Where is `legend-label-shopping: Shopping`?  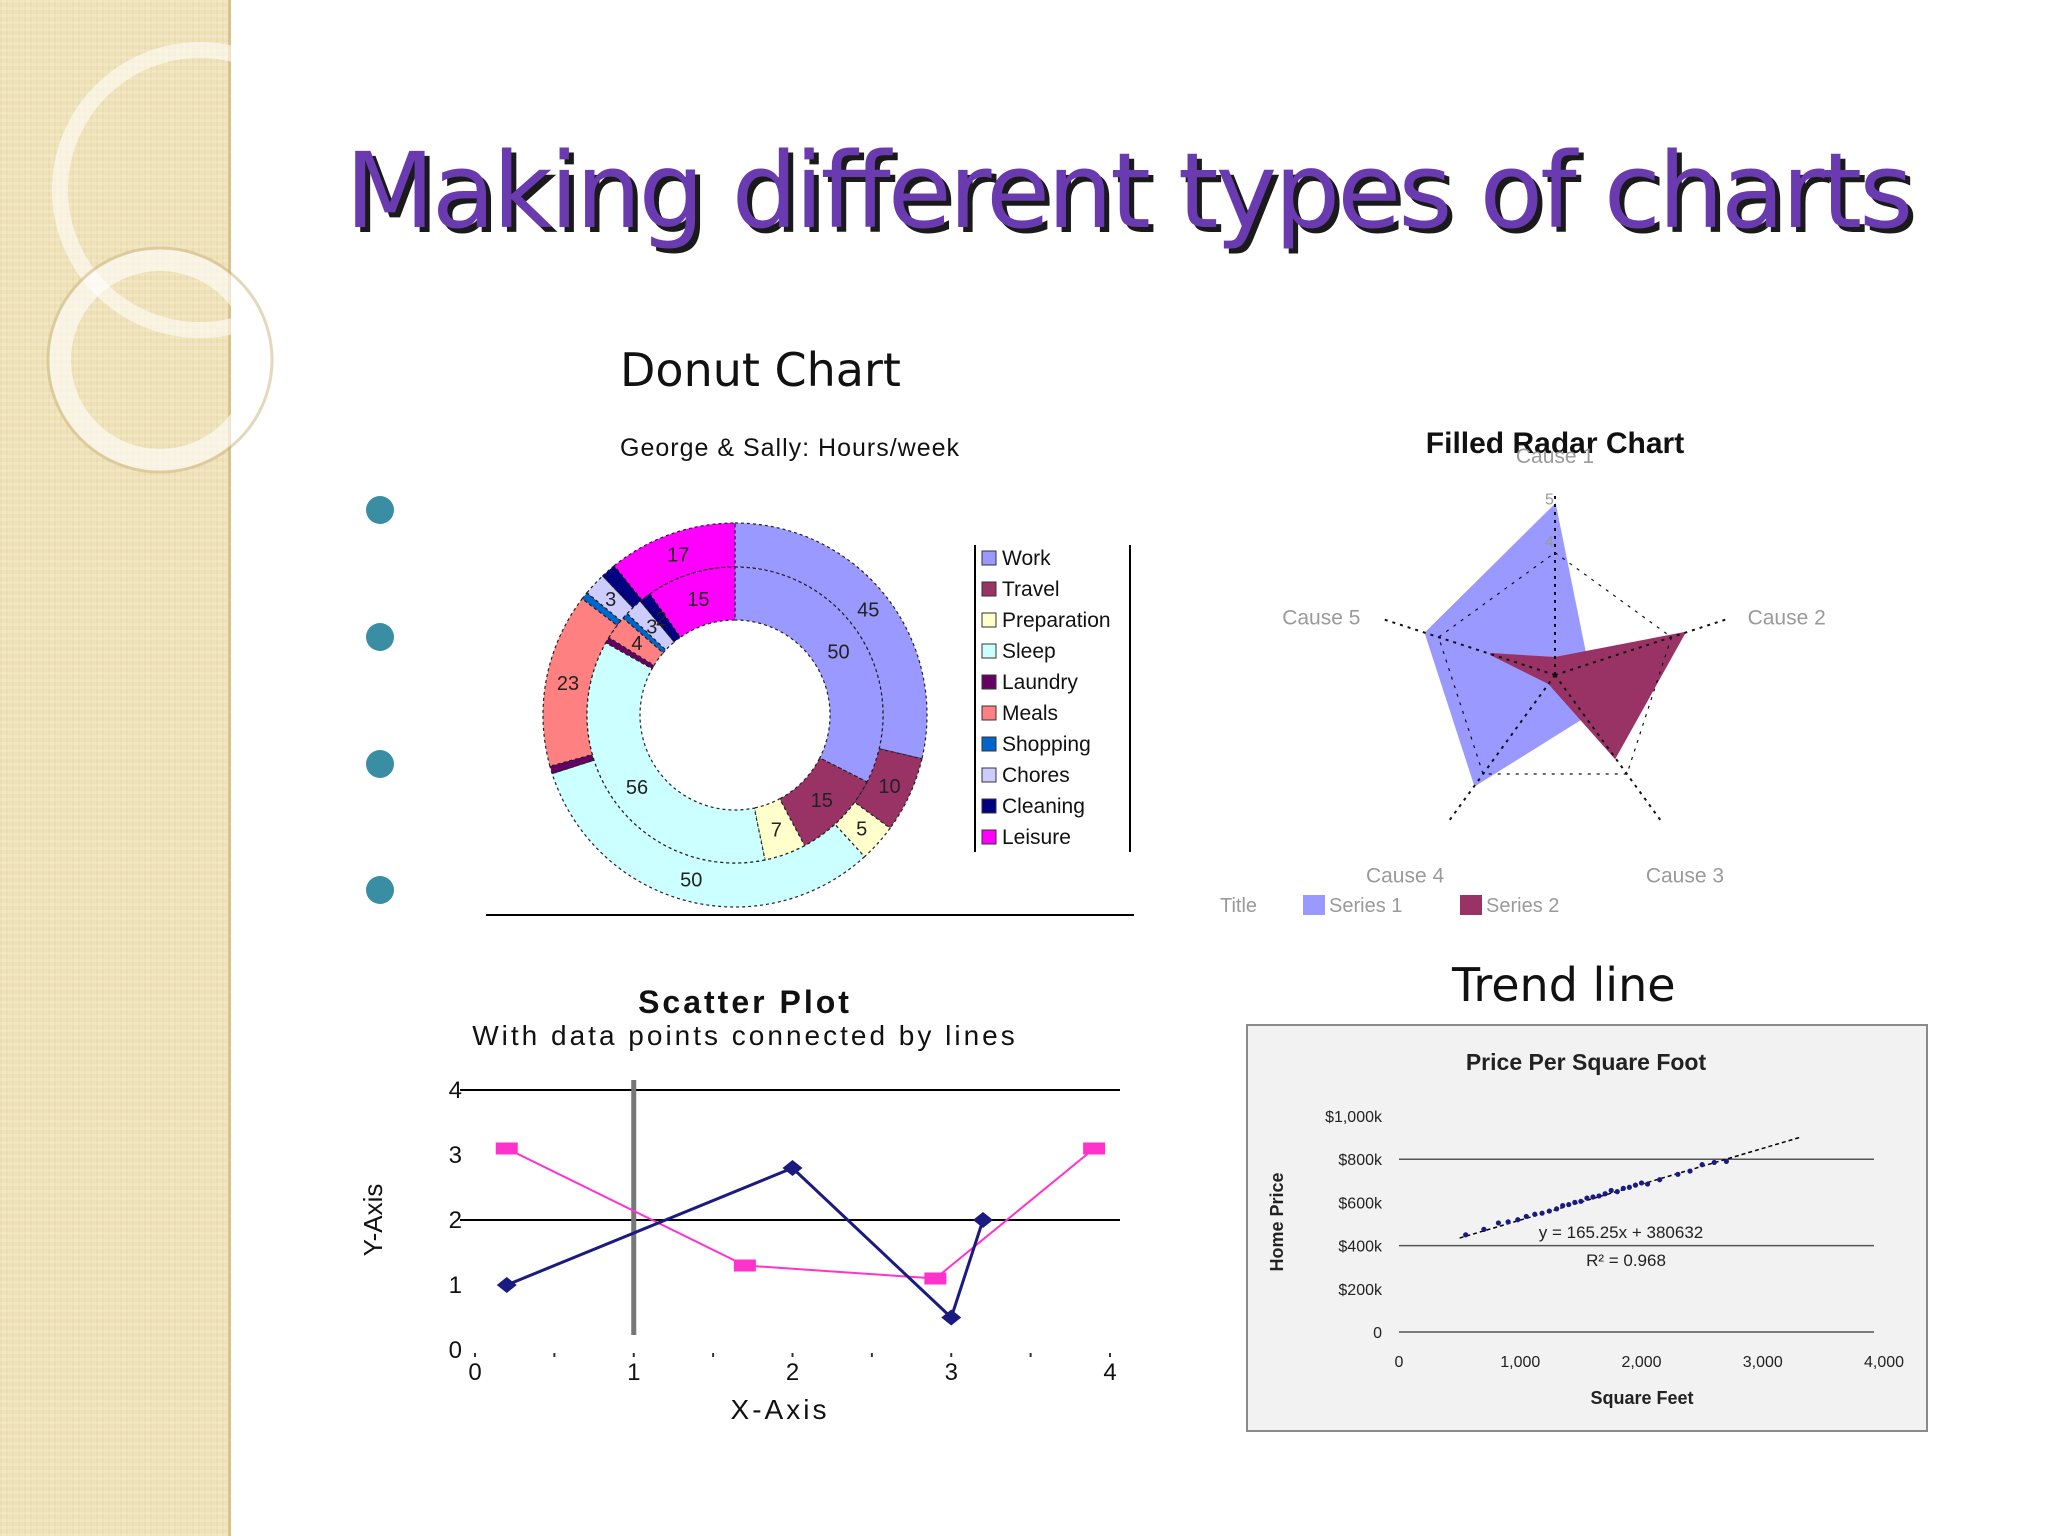 legend-label-shopping: Shopping is located at coordinates (1046, 744).